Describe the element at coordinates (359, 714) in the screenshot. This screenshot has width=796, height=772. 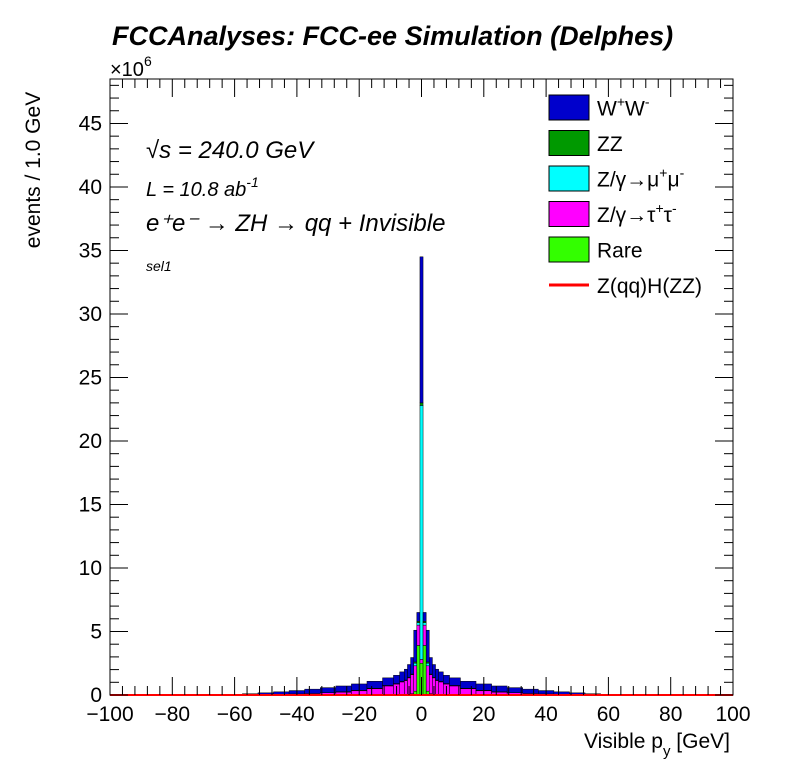
I see `x-tick-label: −20` at that location.